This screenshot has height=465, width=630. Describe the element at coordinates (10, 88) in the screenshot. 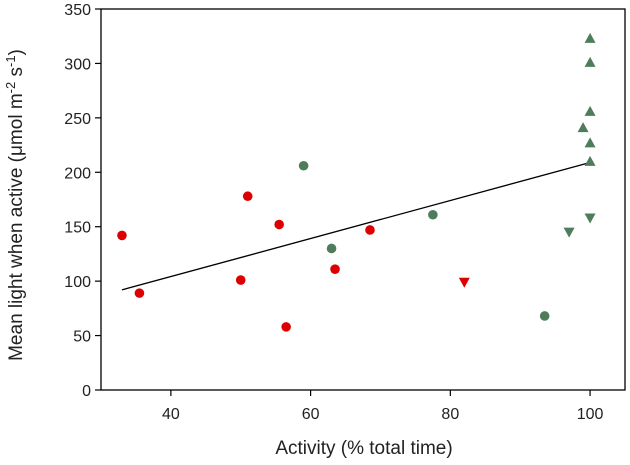

I see `y-axis-title-exp1: -2` at that location.